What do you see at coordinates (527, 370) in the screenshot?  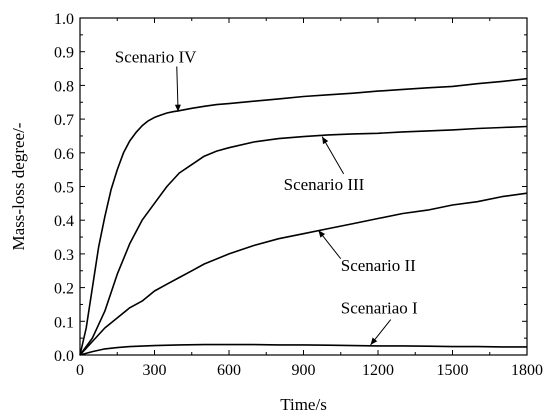 I see `x-tick-label: 1800` at bounding box center [527, 370].